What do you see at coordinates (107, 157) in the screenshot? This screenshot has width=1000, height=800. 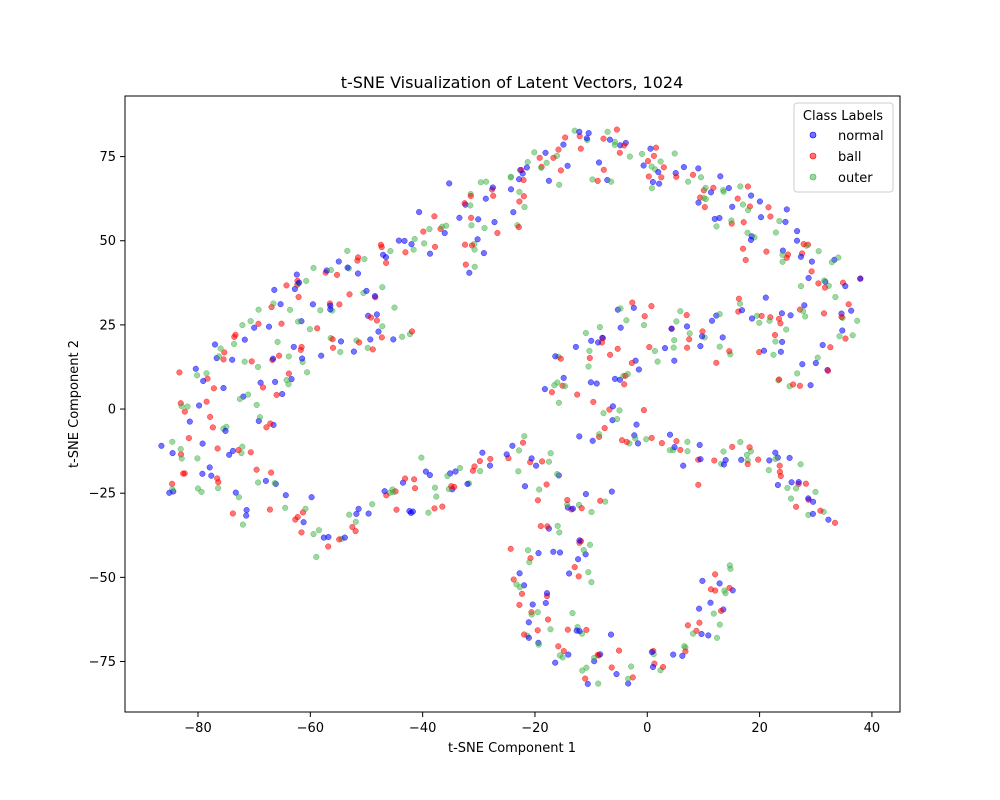 I see `y-tick-label: 75` at bounding box center [107, 157].